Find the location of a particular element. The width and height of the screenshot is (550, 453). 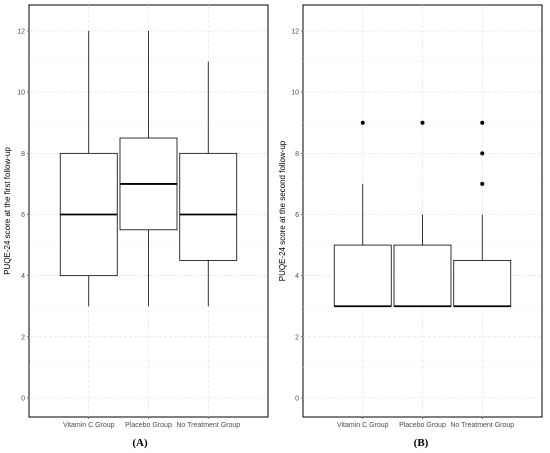

y-axis-label: PUQE-24 score at the first follow-up is located at coordinates (7, 211).